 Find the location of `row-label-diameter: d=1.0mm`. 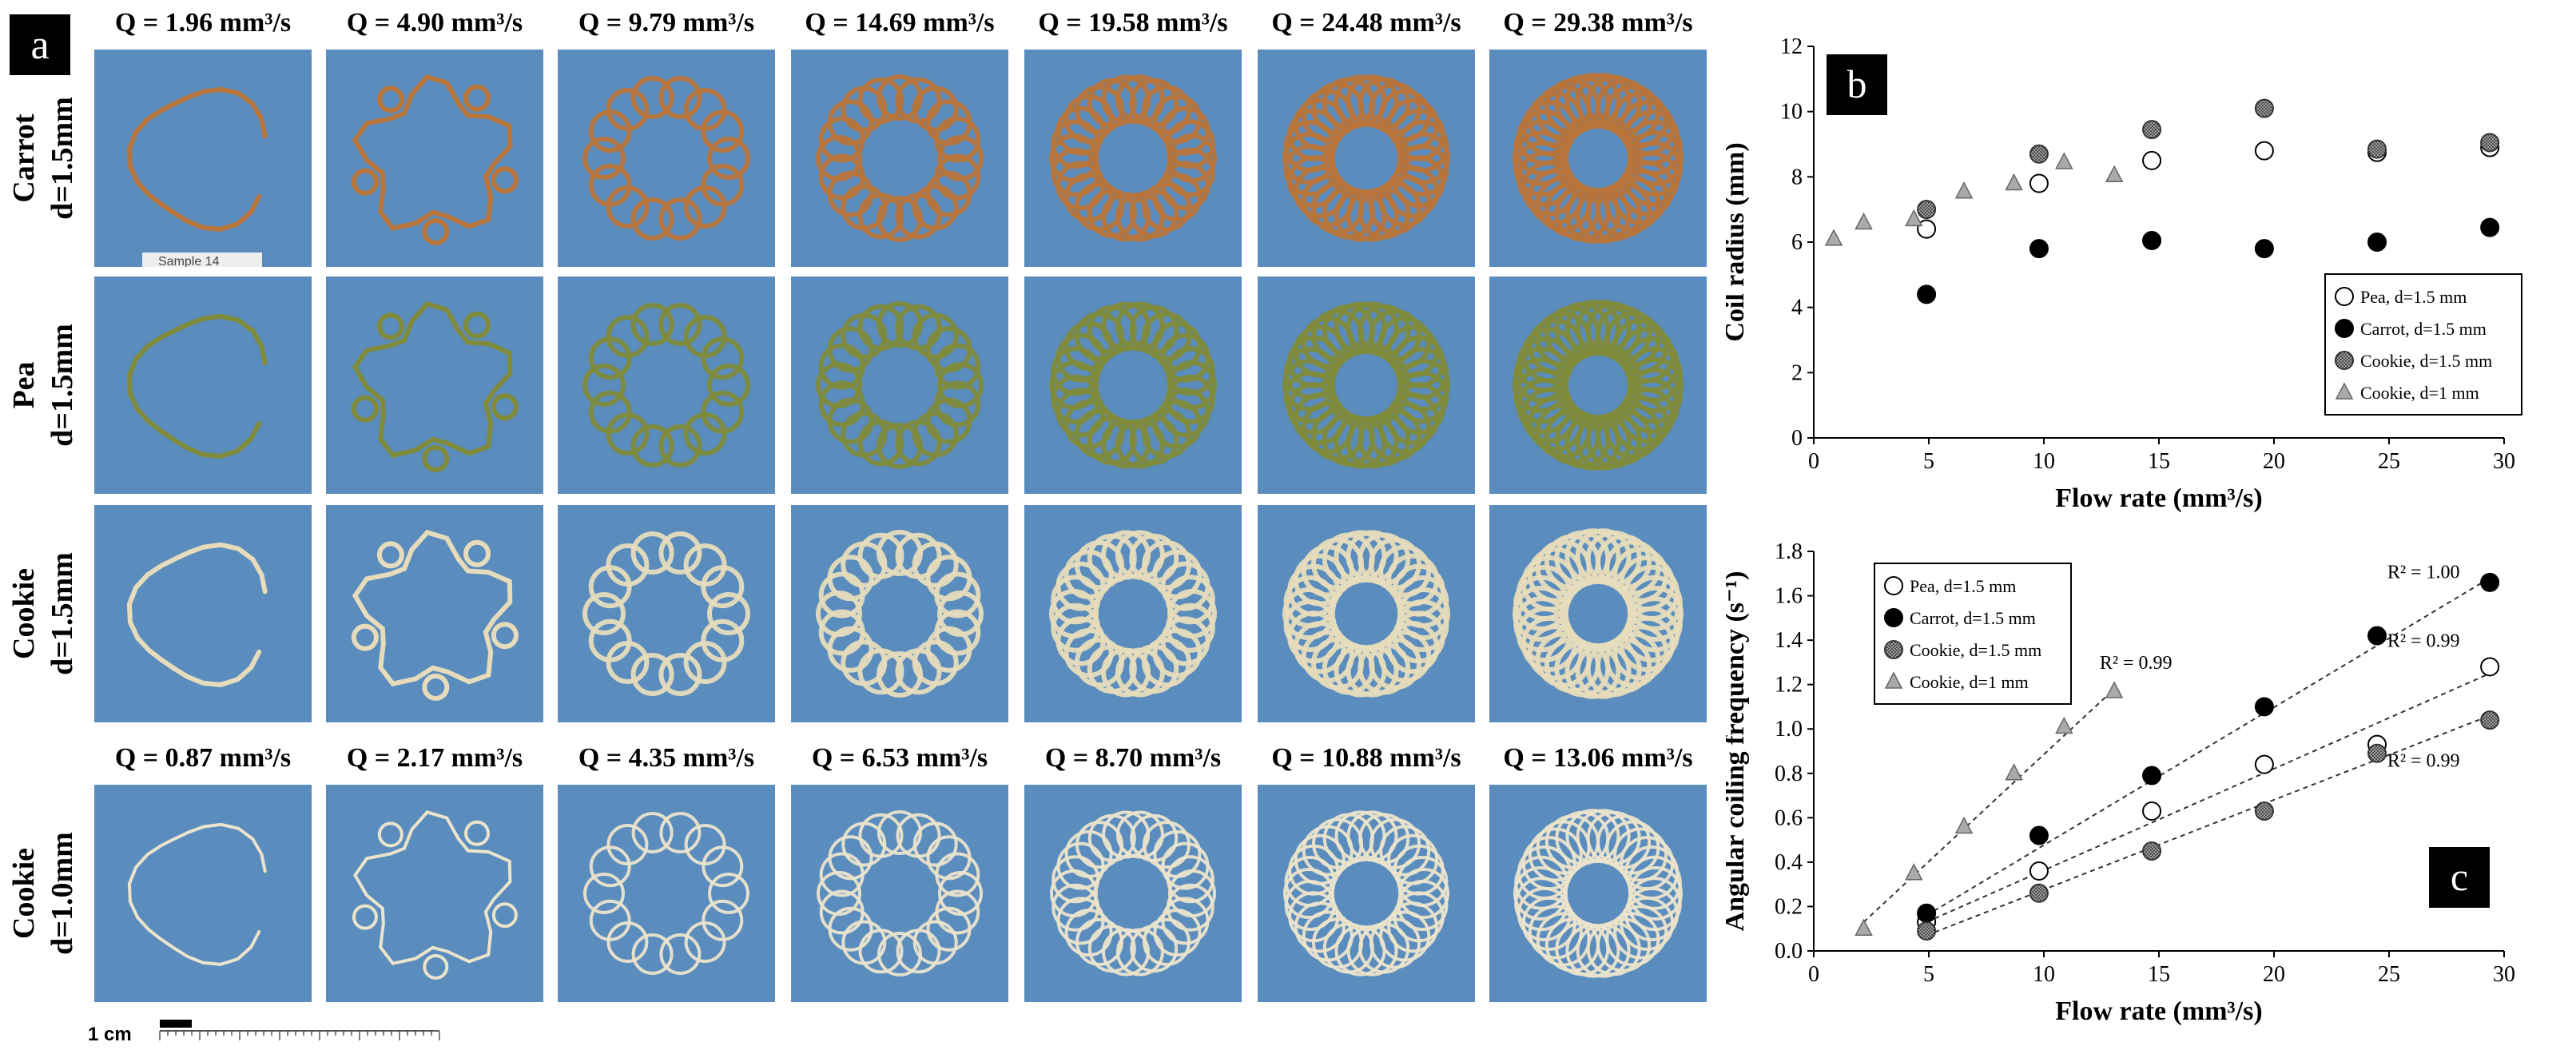

row-label-diameter: d=1.0mm is located at coordinates (62, 893).